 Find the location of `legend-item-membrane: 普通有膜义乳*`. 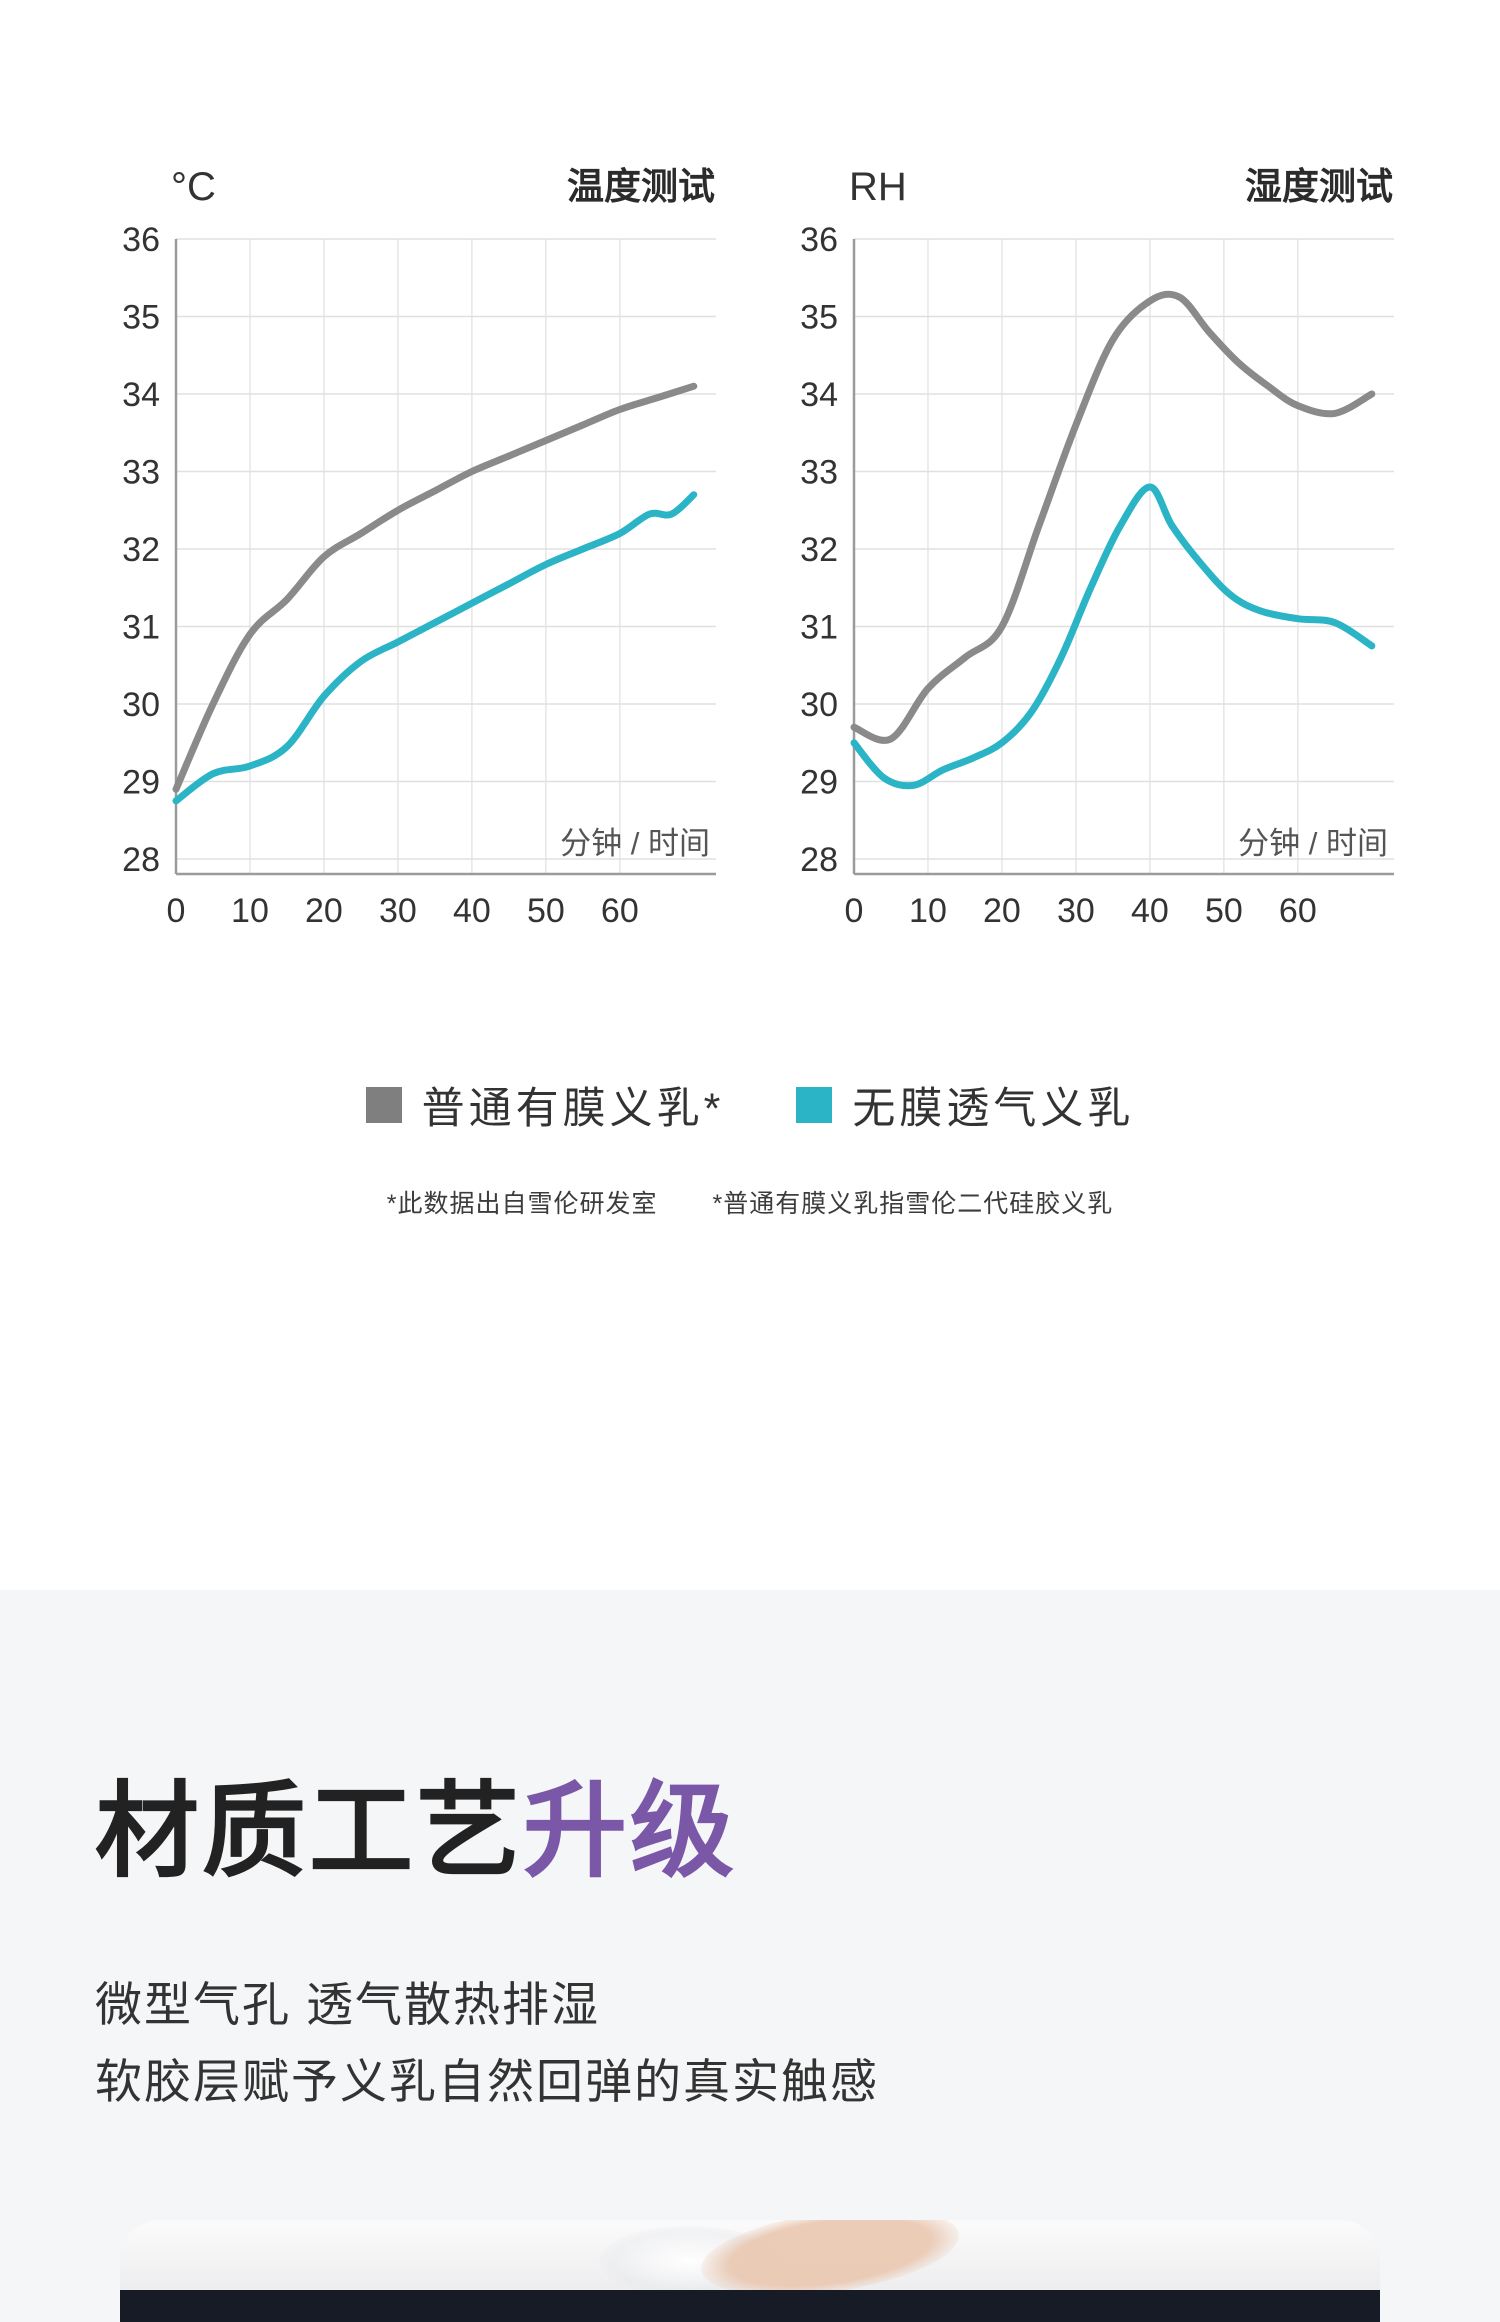

legend-item-membrane: 普通有膜义乳* is located at coordinates (545, 1105).